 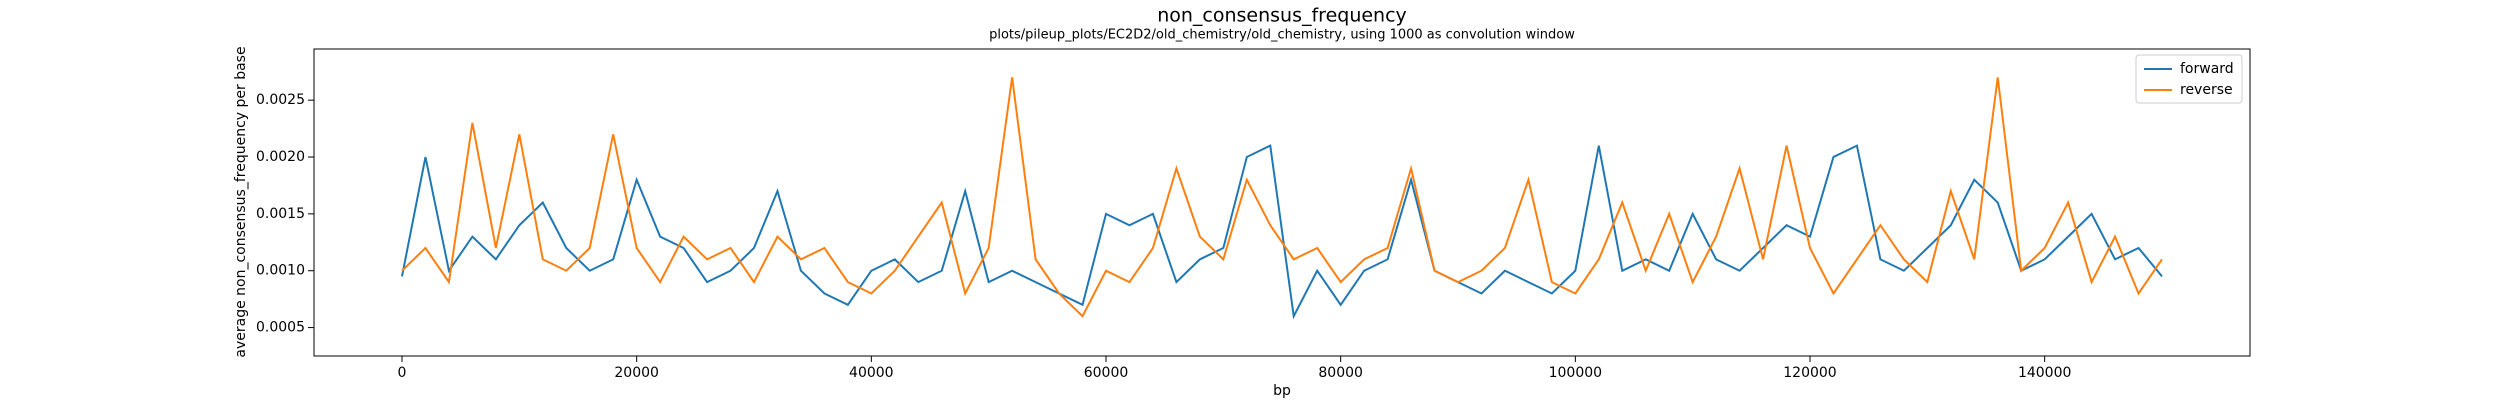 What do you see at coordinates (1282, 391) in the screenshot?
I see `x-axis-label: bp` at bounding box center [1282, 391].